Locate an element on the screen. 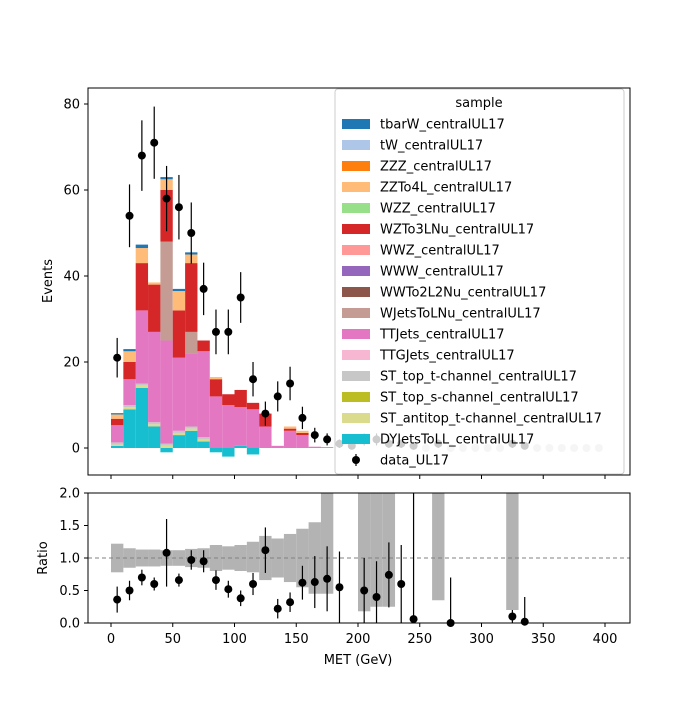 The width and height of the screenshot is (700, 704). main-y-axis-label: Events is located at coordinates (48, 281).